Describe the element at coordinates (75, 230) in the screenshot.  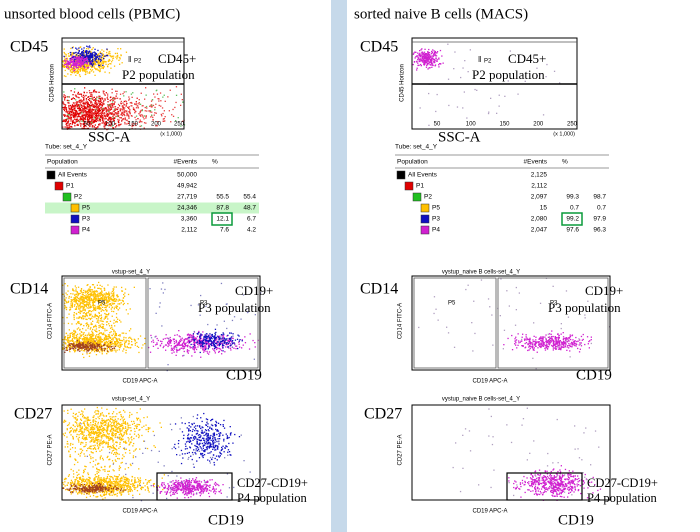
I see `gate-swatch` at that location.